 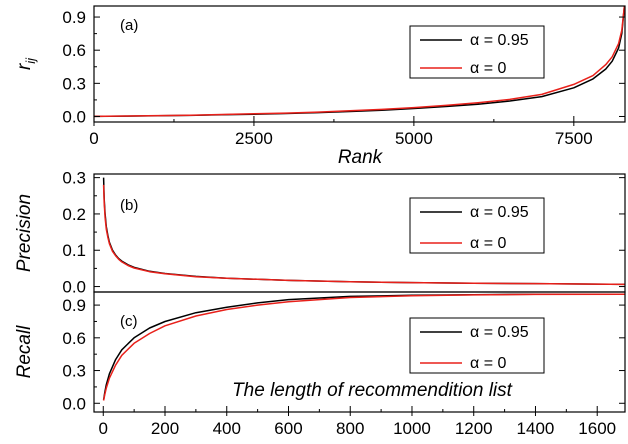 What do you see at coordinates (361, 157) in the screenshot?
I see `panel-a-xlabel: Rank` at bounding box center [361, 157].